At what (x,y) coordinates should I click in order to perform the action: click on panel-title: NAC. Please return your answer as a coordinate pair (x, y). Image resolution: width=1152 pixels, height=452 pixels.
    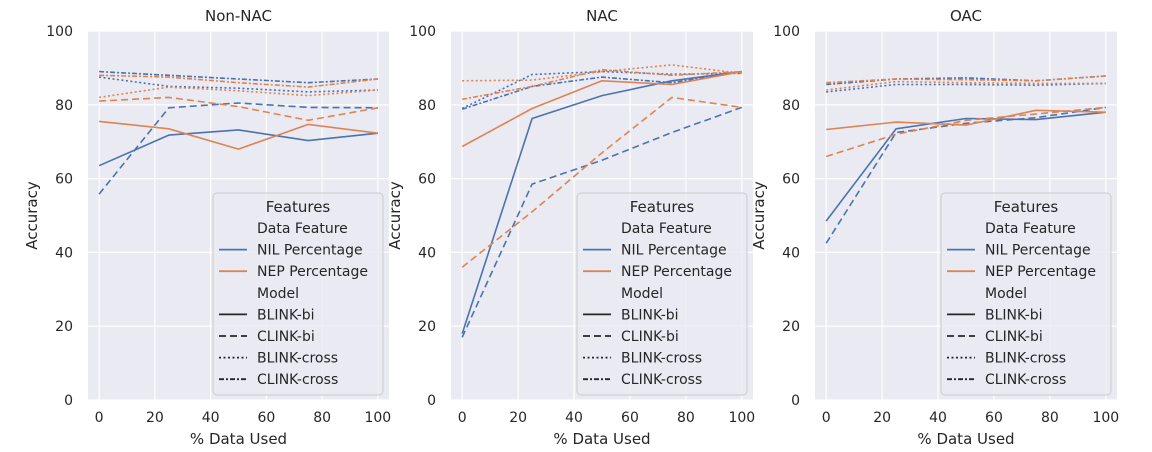
    Looking at the image, I should click on (602, 16).